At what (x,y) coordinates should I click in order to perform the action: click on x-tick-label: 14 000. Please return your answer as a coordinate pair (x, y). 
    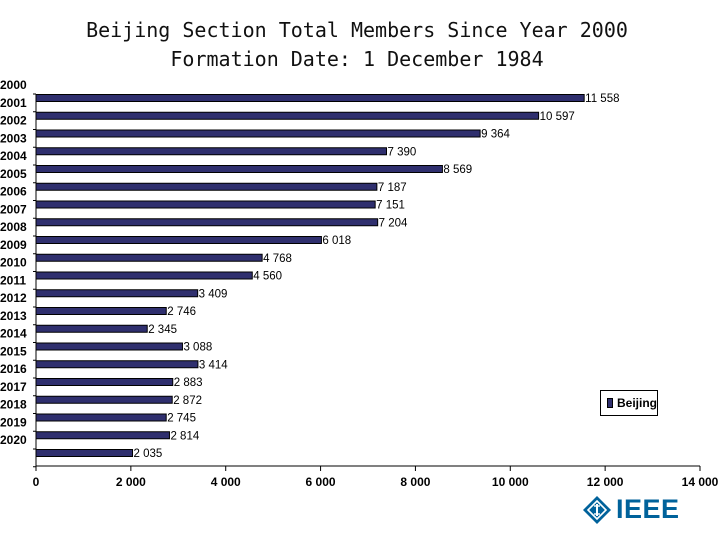
    Looking at the image, I should click on (700, 482).